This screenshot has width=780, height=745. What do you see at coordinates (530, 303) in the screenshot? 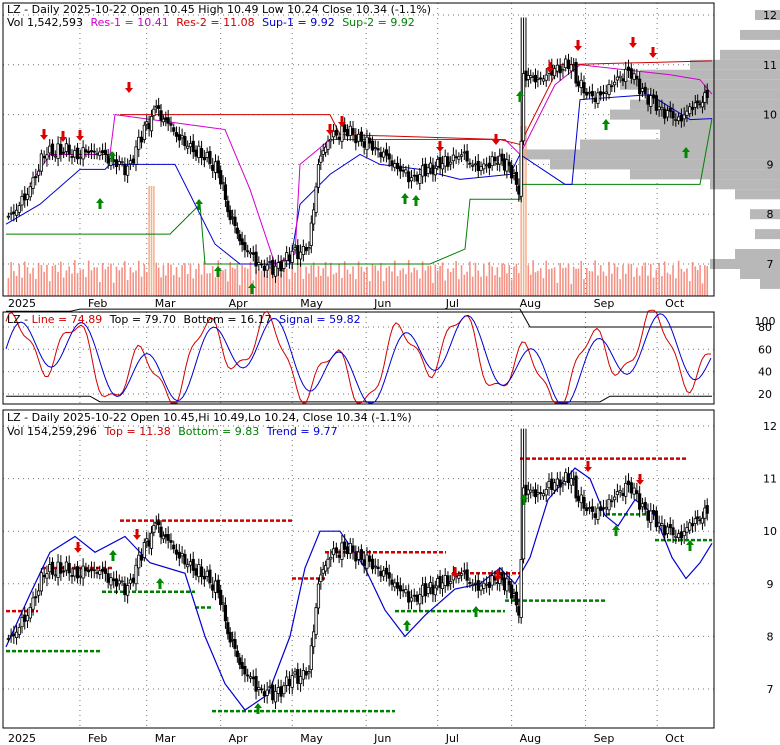
I see `month-label: Aug` at bounding box center [530, 303].